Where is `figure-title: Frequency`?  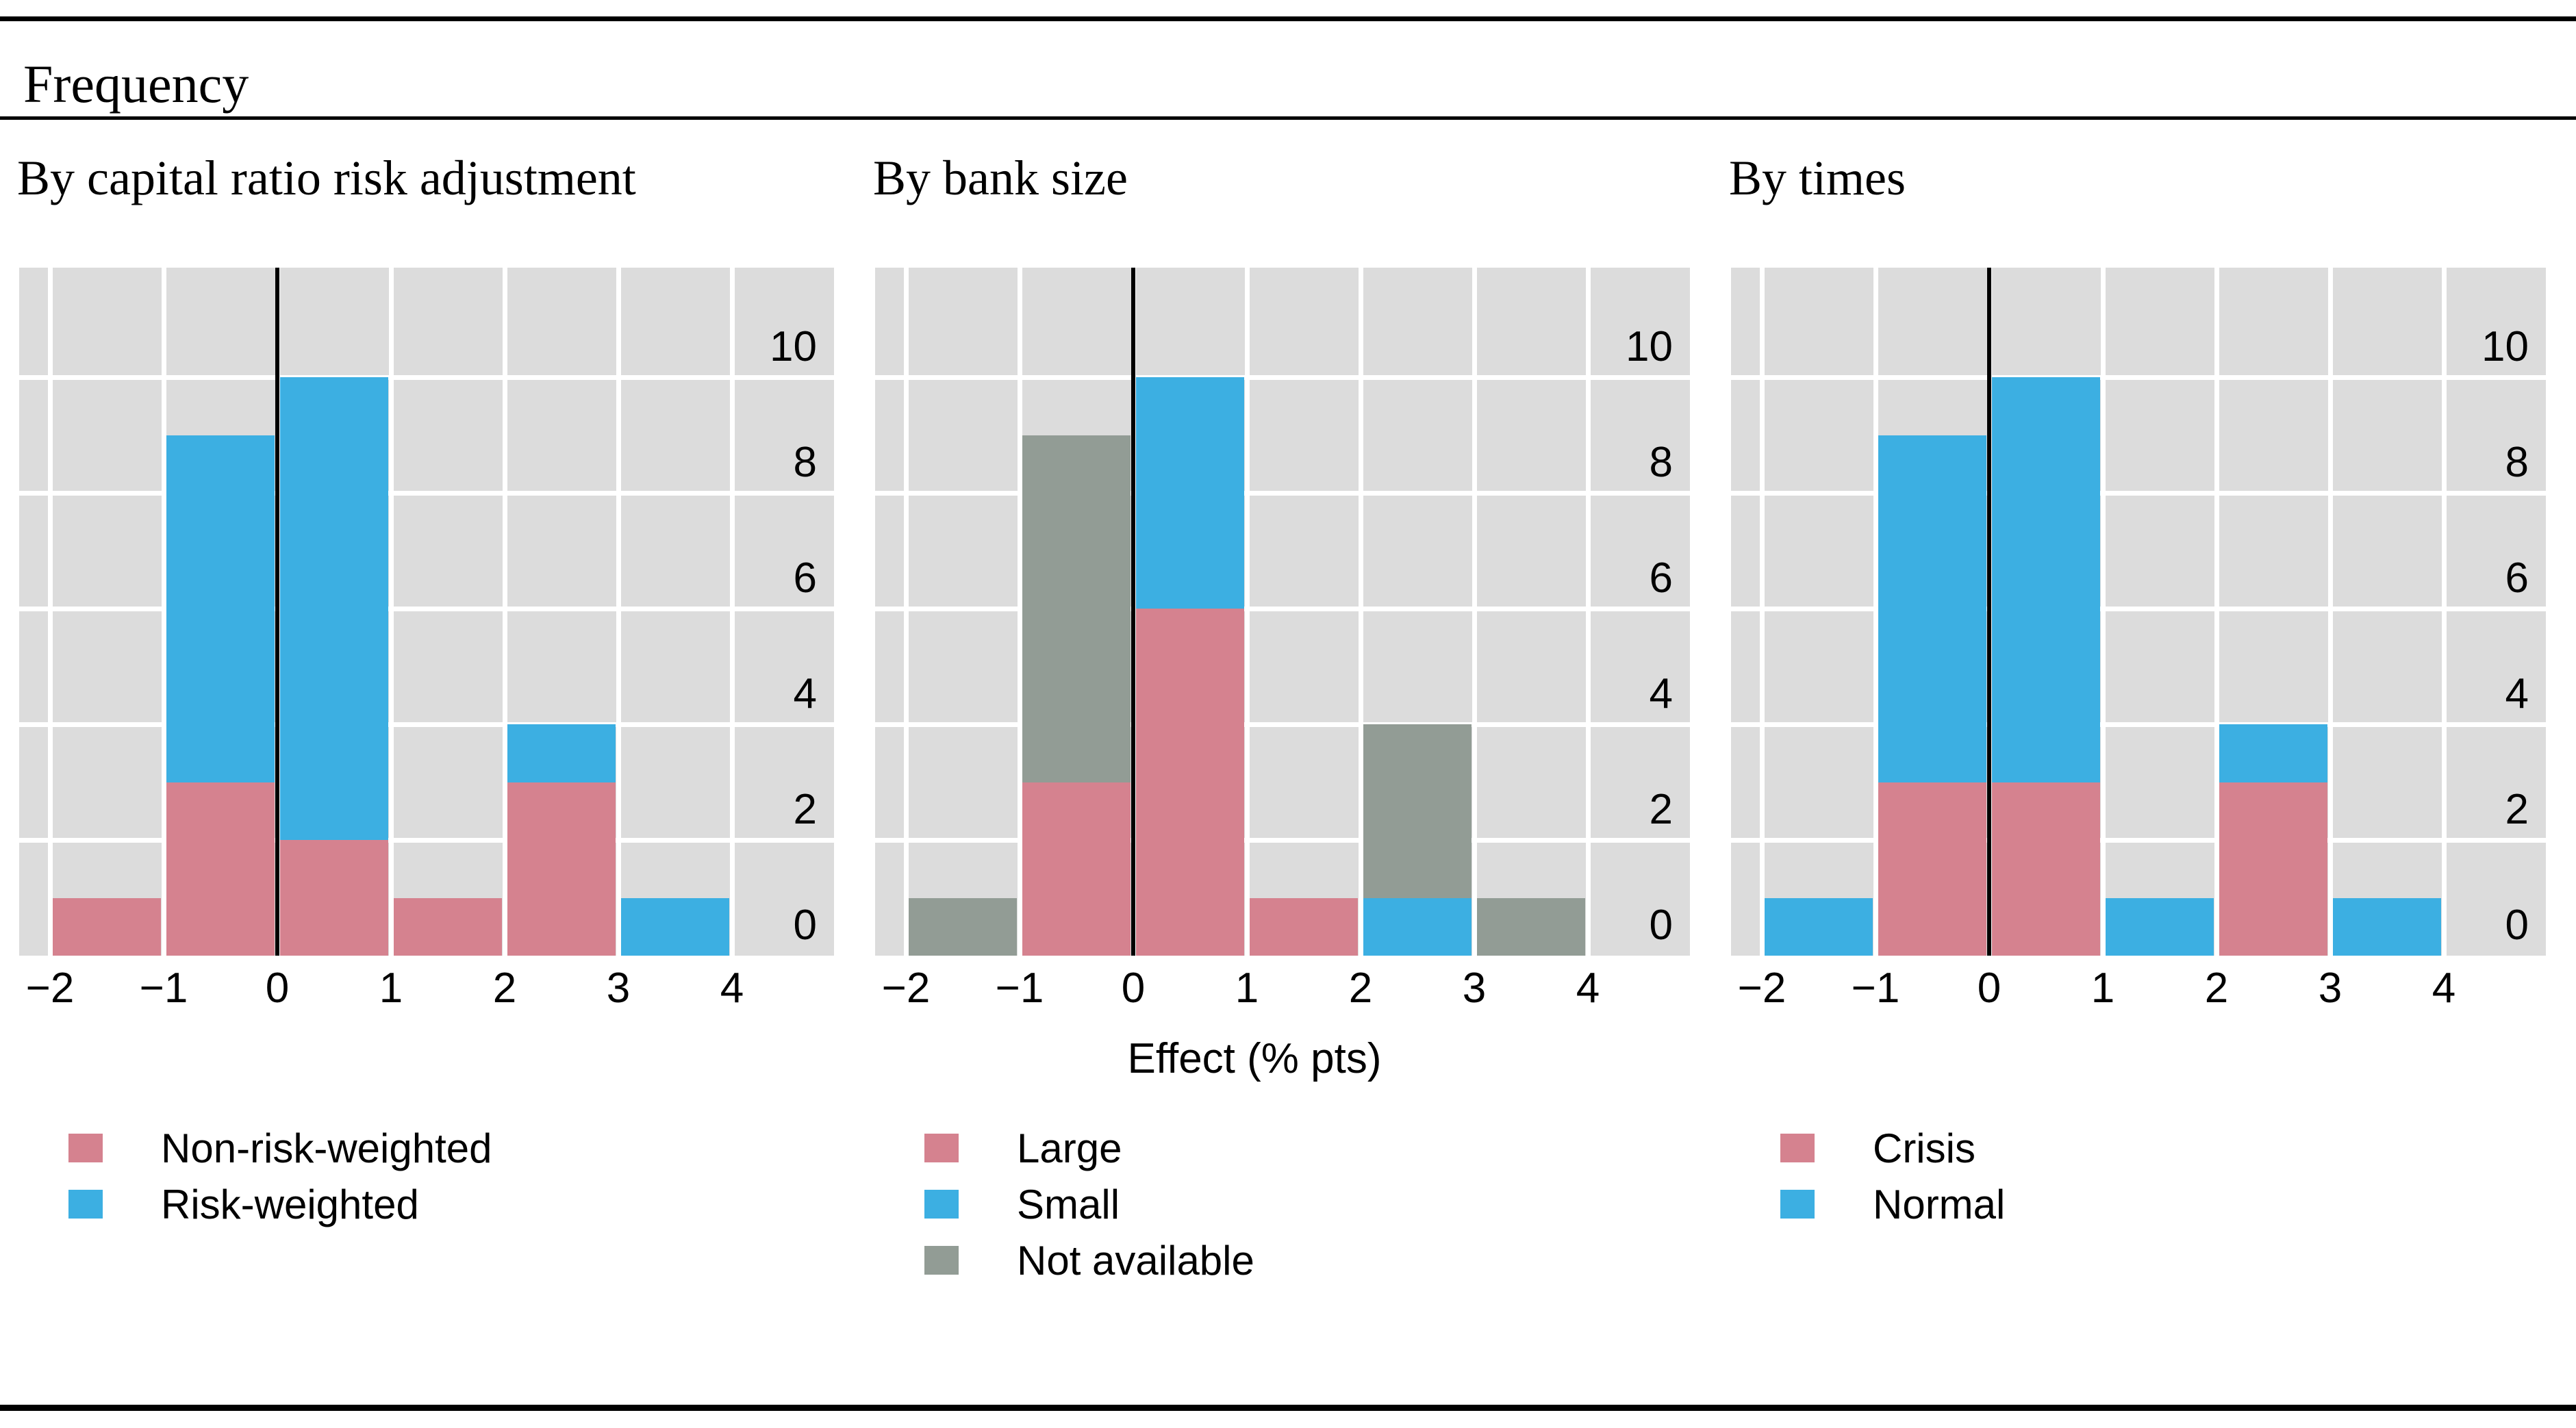
figure-title: Frequency is located at coordinates (136, 84).